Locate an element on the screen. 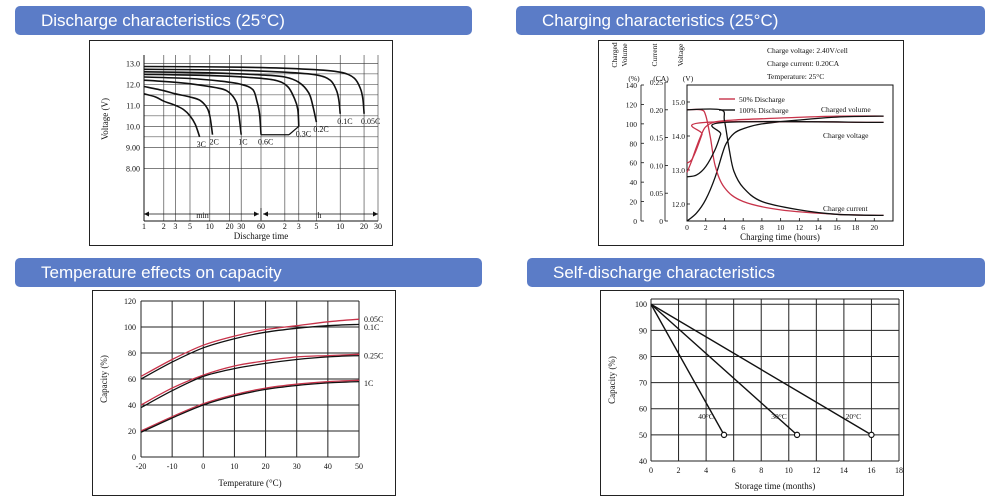 This screenshot has width=1000, height=502. x-tick-label: 5 is located at coordinates (316, 226).